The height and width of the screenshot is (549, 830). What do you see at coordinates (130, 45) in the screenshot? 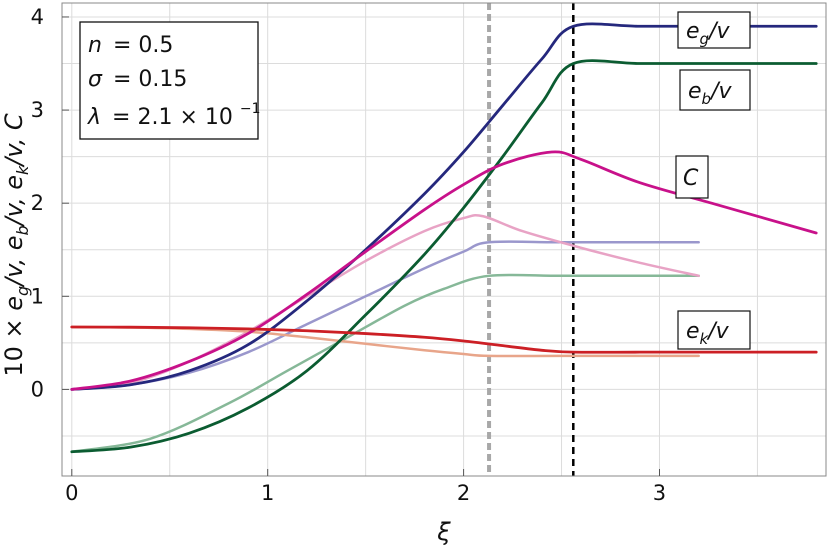
I see `param-n: n = 0.5` at bounding box center [130, 45].